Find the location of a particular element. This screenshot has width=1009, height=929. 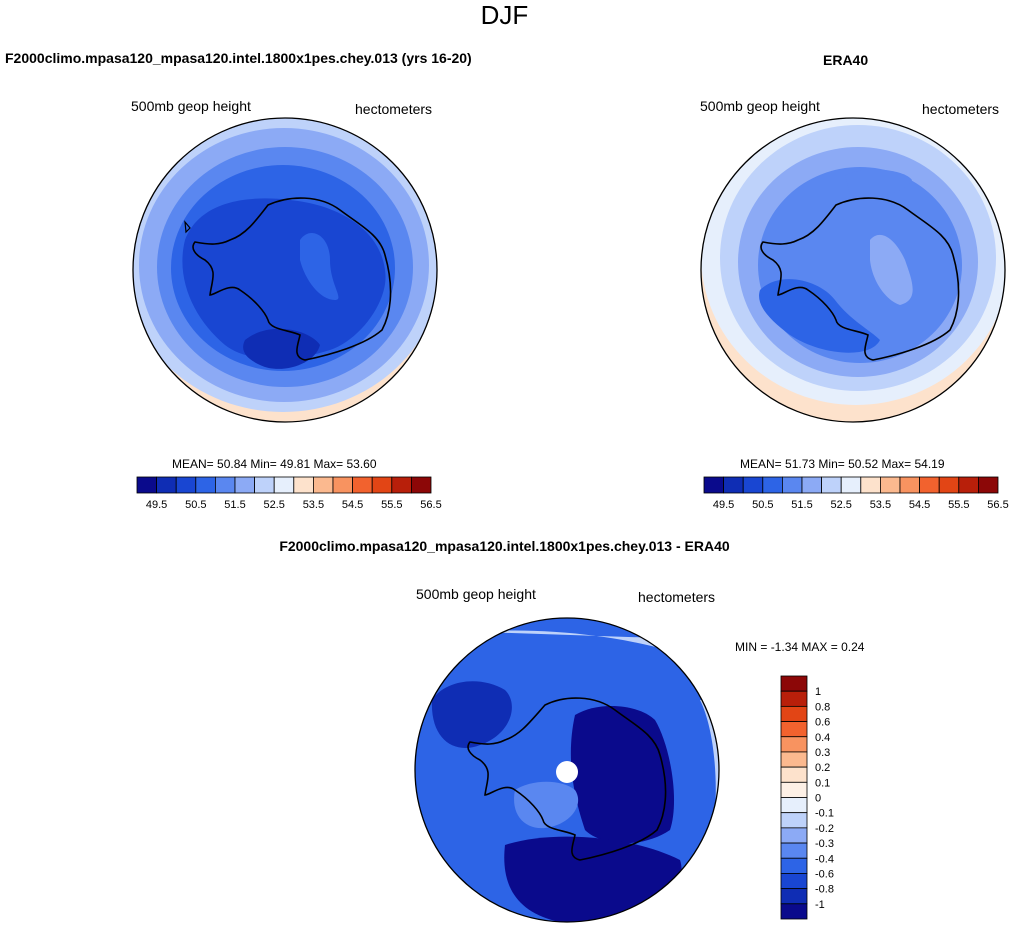

obs-max-value: 54.19 is located at coordinates (929, 464).